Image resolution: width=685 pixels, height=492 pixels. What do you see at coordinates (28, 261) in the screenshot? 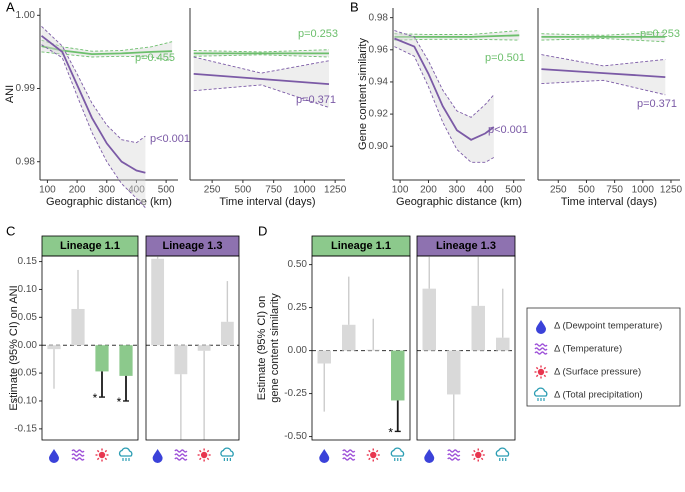
I see `y-tick-label: 0.15` at bounding box center [28, 261].